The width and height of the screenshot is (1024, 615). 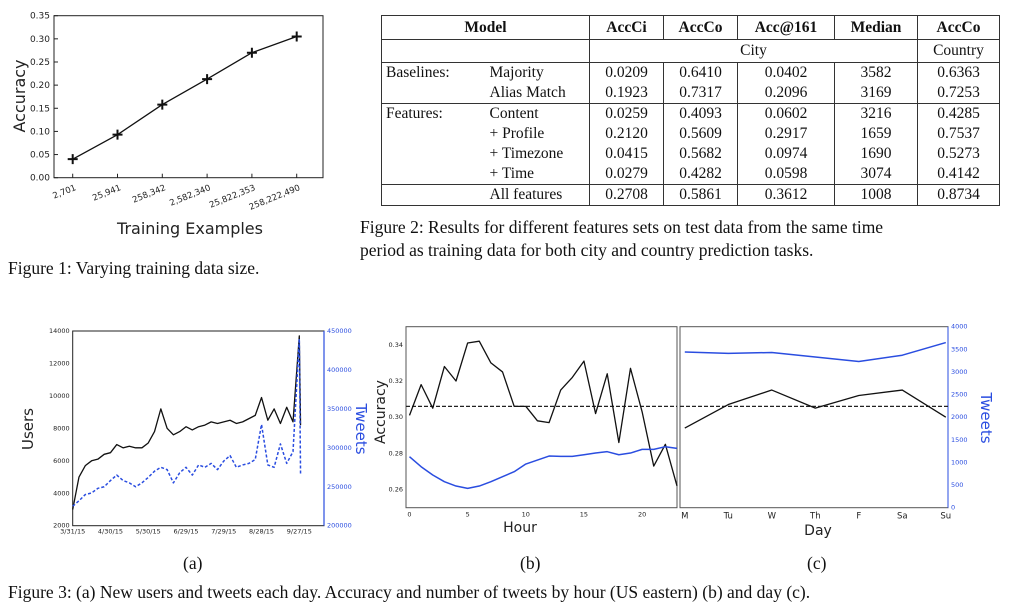 What do you see at coordinates (690, 195) in the screenshot?
I see `table-row: All features 0.2708 0.5861 0.3612 1008 0.8734` at bounding box center [690, 195].